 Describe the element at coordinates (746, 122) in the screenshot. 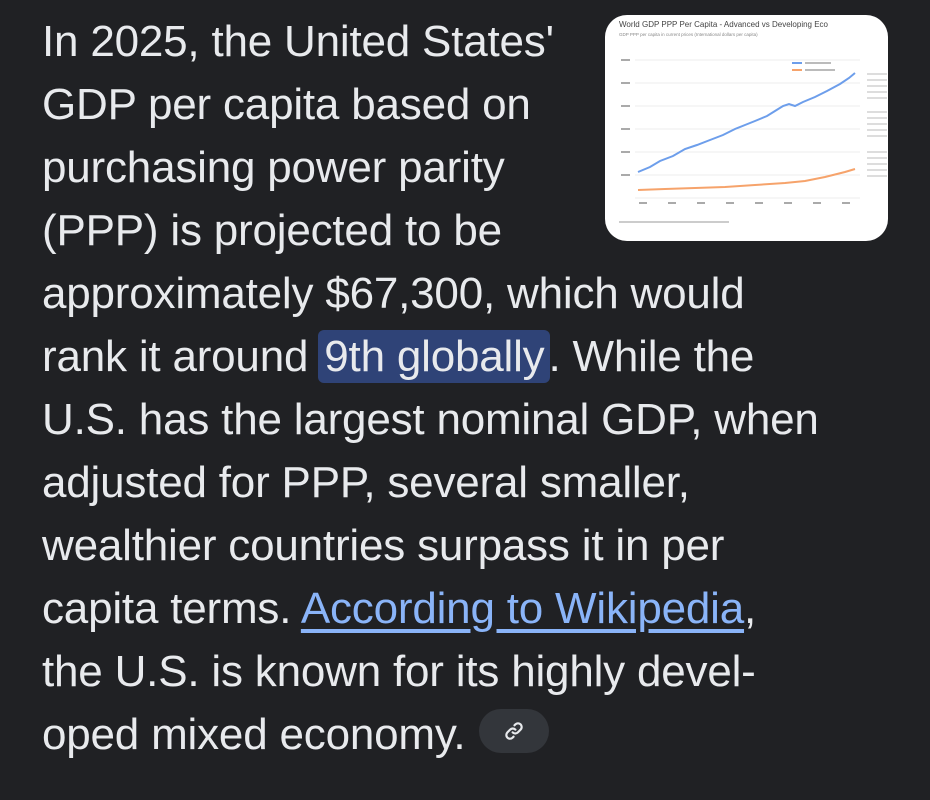

I see `chart-series-advanced` at that location.